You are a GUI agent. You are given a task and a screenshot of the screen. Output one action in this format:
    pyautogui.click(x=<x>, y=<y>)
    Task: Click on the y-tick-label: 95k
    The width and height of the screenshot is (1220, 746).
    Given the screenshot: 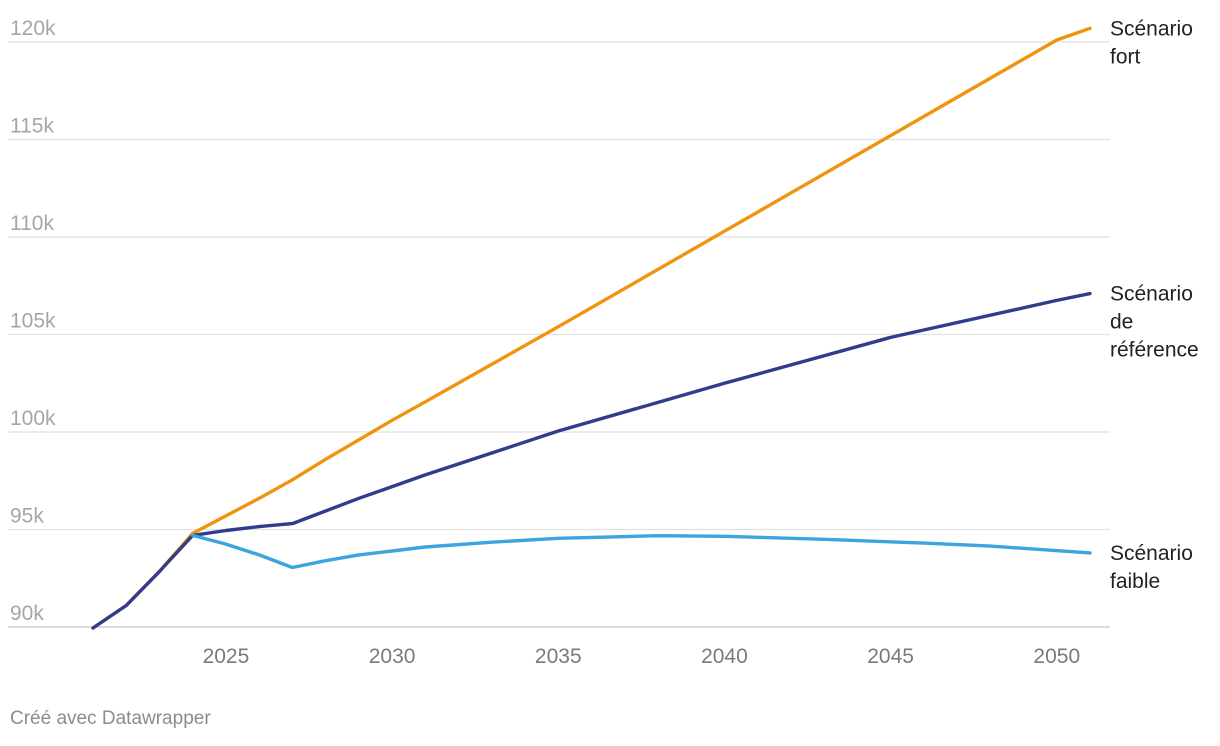 What is the action you would take?
    pyautogui.click(x=27, y=516)
    